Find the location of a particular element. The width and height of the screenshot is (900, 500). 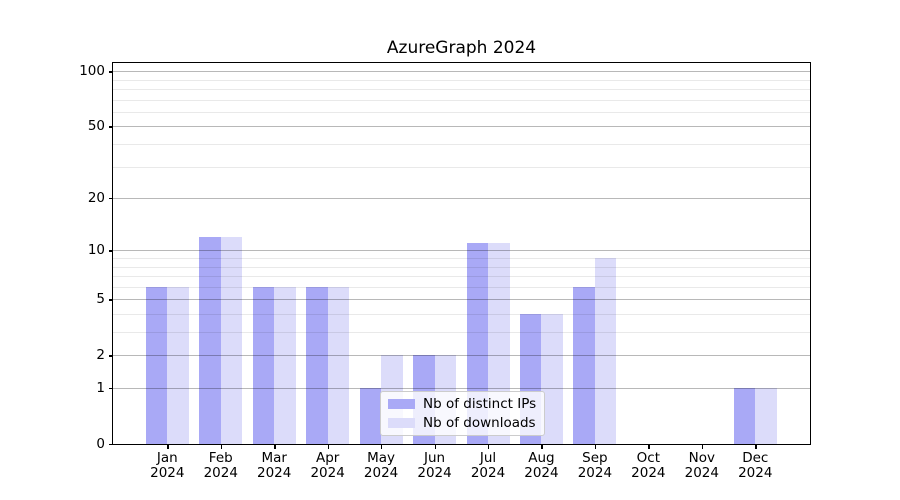

x-tick-label: Mar 2024 is located at coordinates (274, 466).